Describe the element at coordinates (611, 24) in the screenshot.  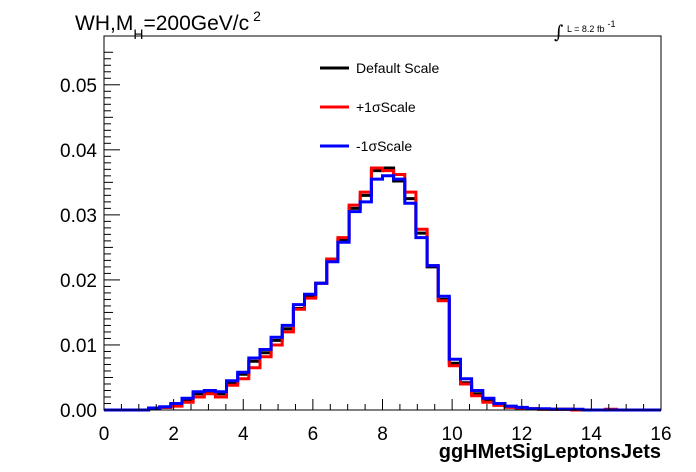
I see `luminosity-superscript: -1` at that location.